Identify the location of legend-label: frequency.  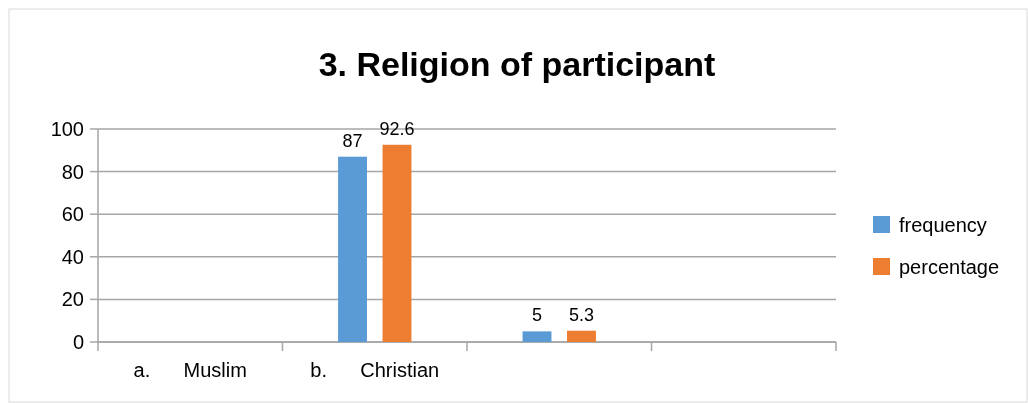
(943, 225).